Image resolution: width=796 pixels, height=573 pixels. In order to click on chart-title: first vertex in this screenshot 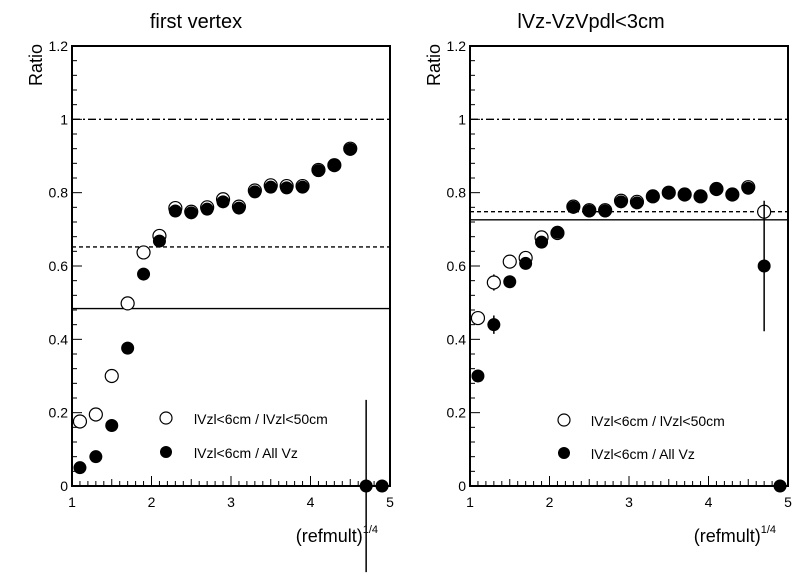, I will do `click(196, 22)`.